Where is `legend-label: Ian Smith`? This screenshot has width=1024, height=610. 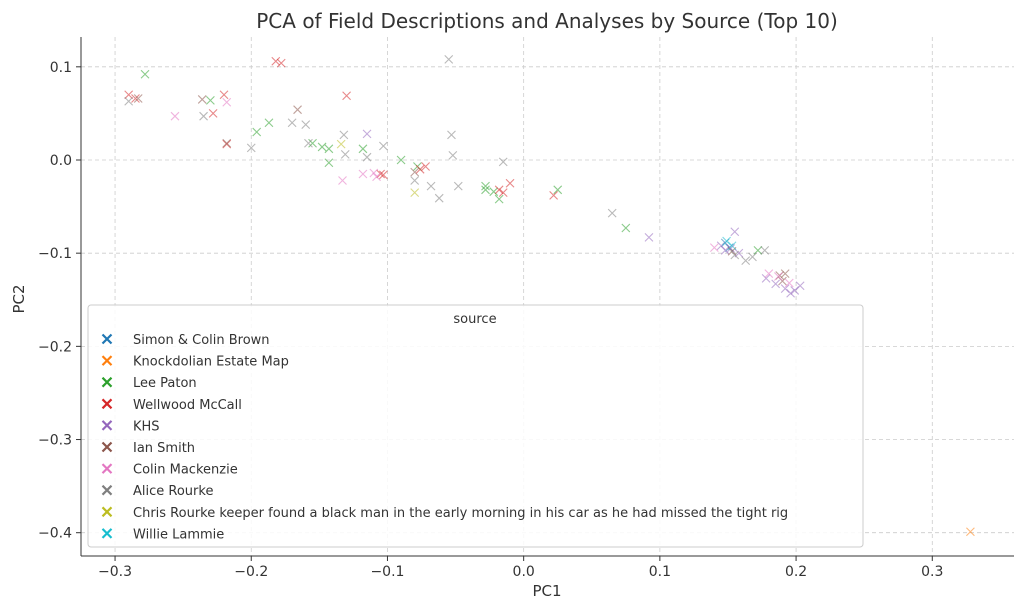
legend-label: Ian Smith is located at coordinates (164, 448).